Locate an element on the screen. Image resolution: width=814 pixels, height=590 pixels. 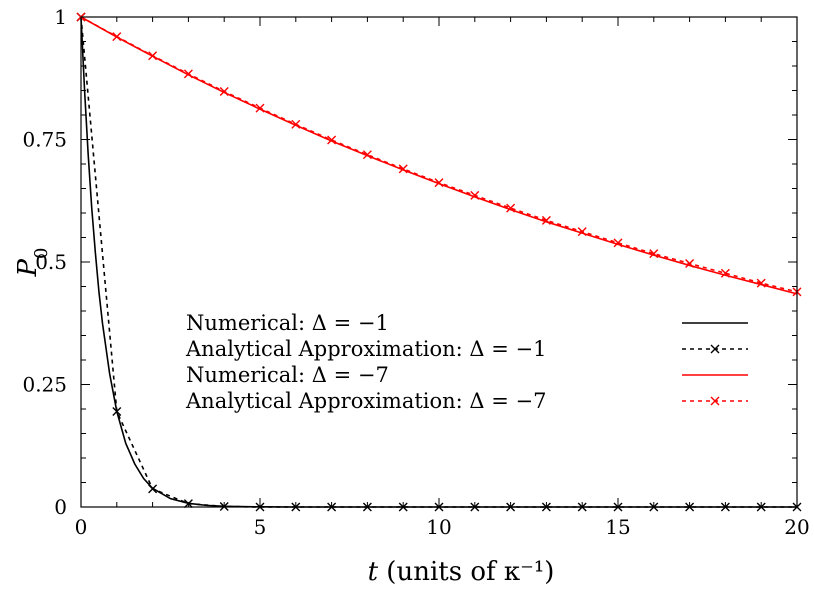
y-tick-label: 0.5 is located at coordinates (51, 262).